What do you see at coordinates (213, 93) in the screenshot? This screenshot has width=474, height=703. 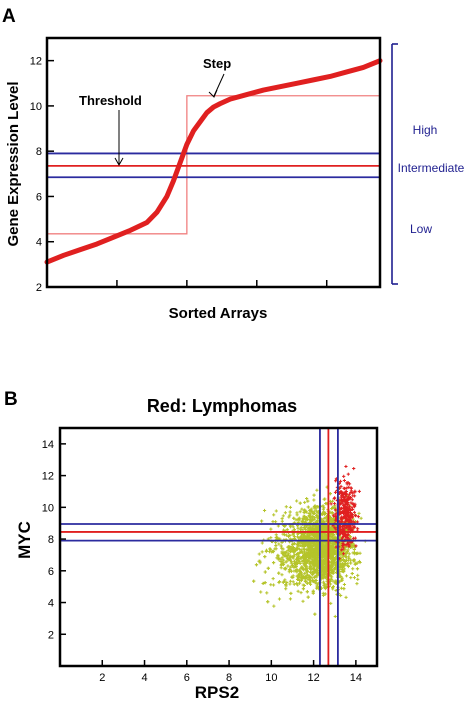 I see `step-arrow-head` at bounding box center [213, 93].